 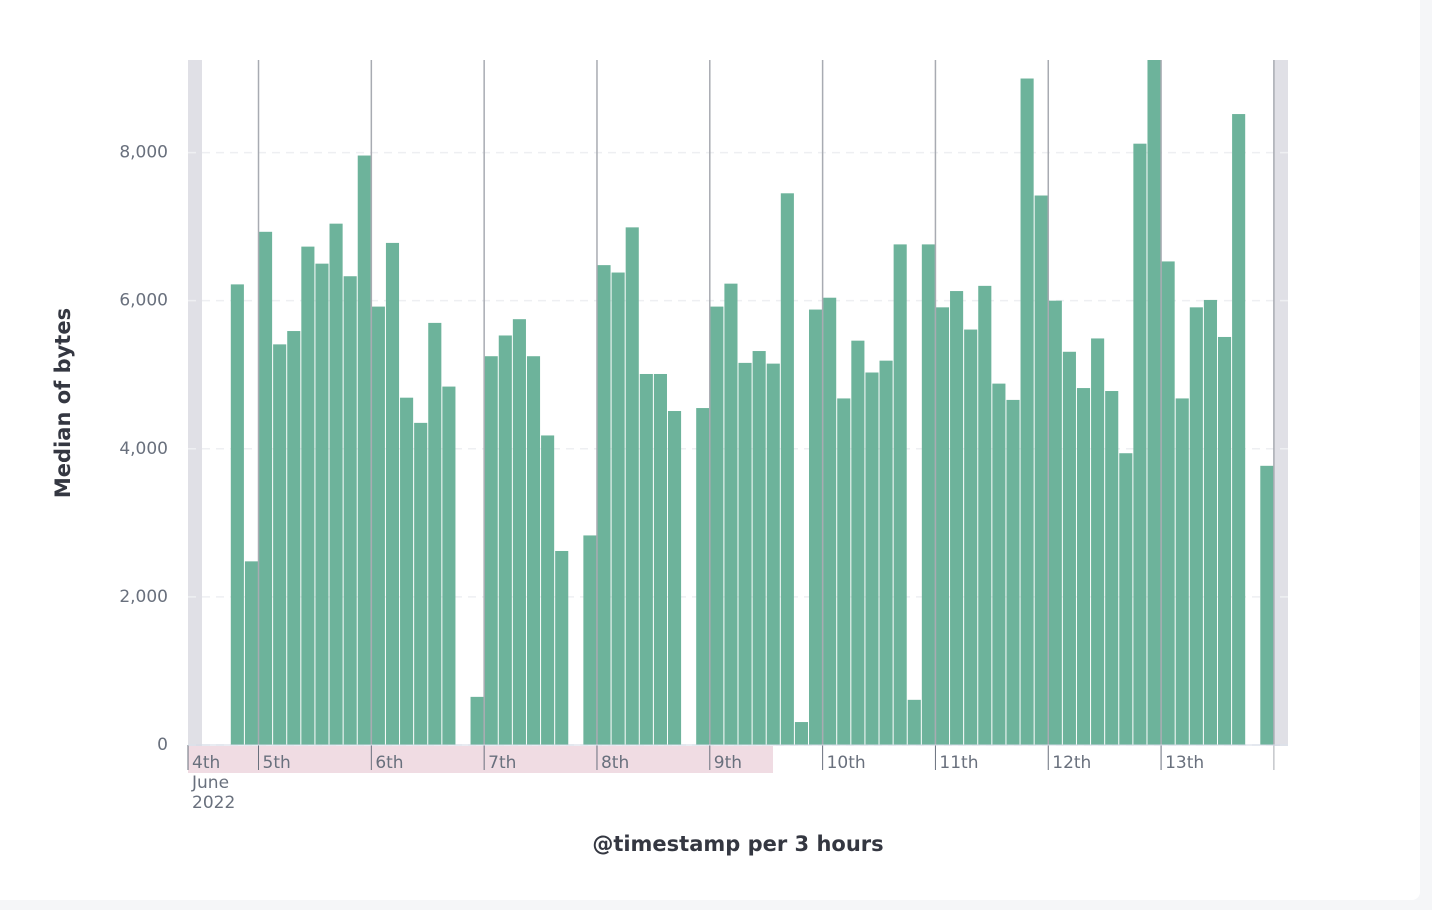 What do you see at coordinates (210, 783) in the screenshot?
I see `period-label: June` at bounding box center [210, 783].